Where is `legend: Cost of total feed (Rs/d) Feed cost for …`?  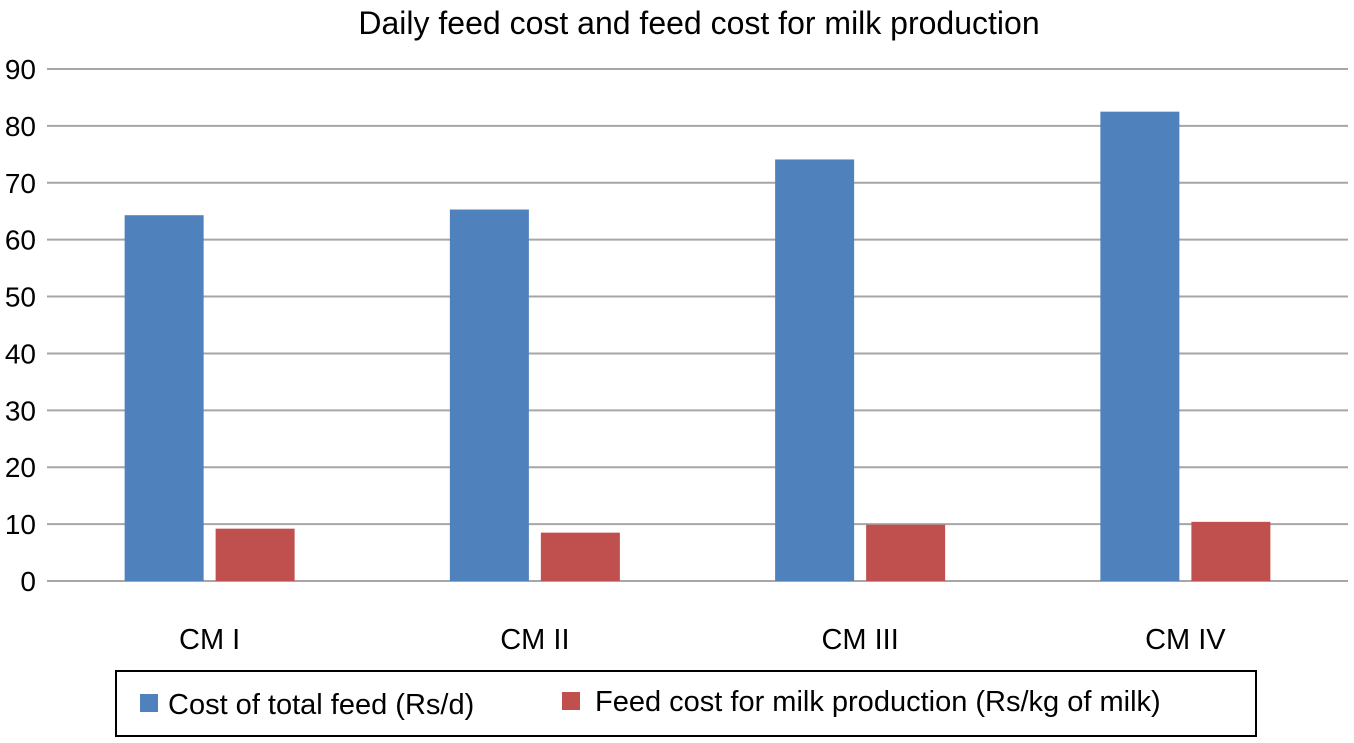
legend: Cost of total feed (Rs/d) Feed cost for … is located at coordinates (686, 703).